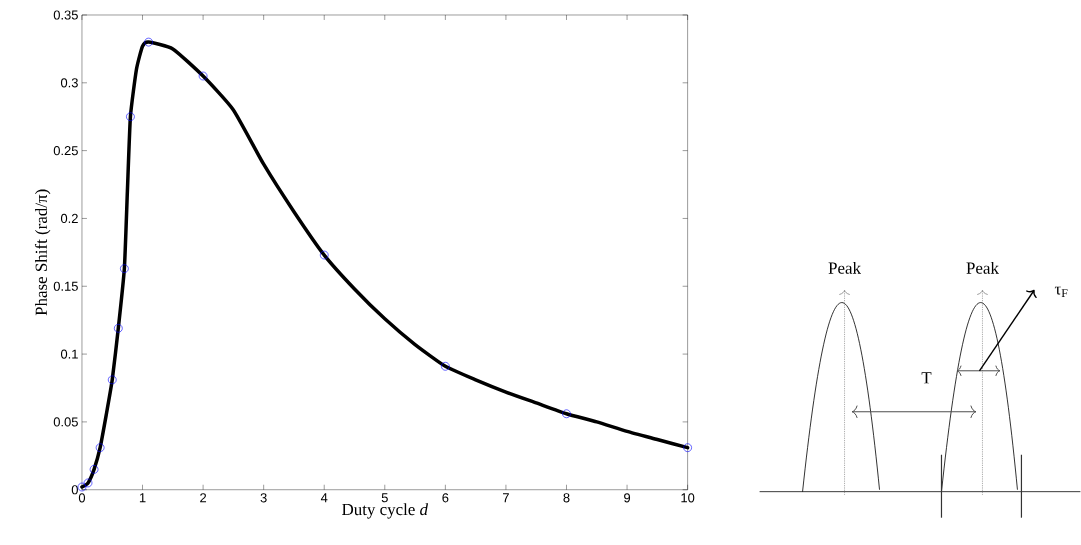  I want to click on x-tick-label: 5, so click(384, 498).